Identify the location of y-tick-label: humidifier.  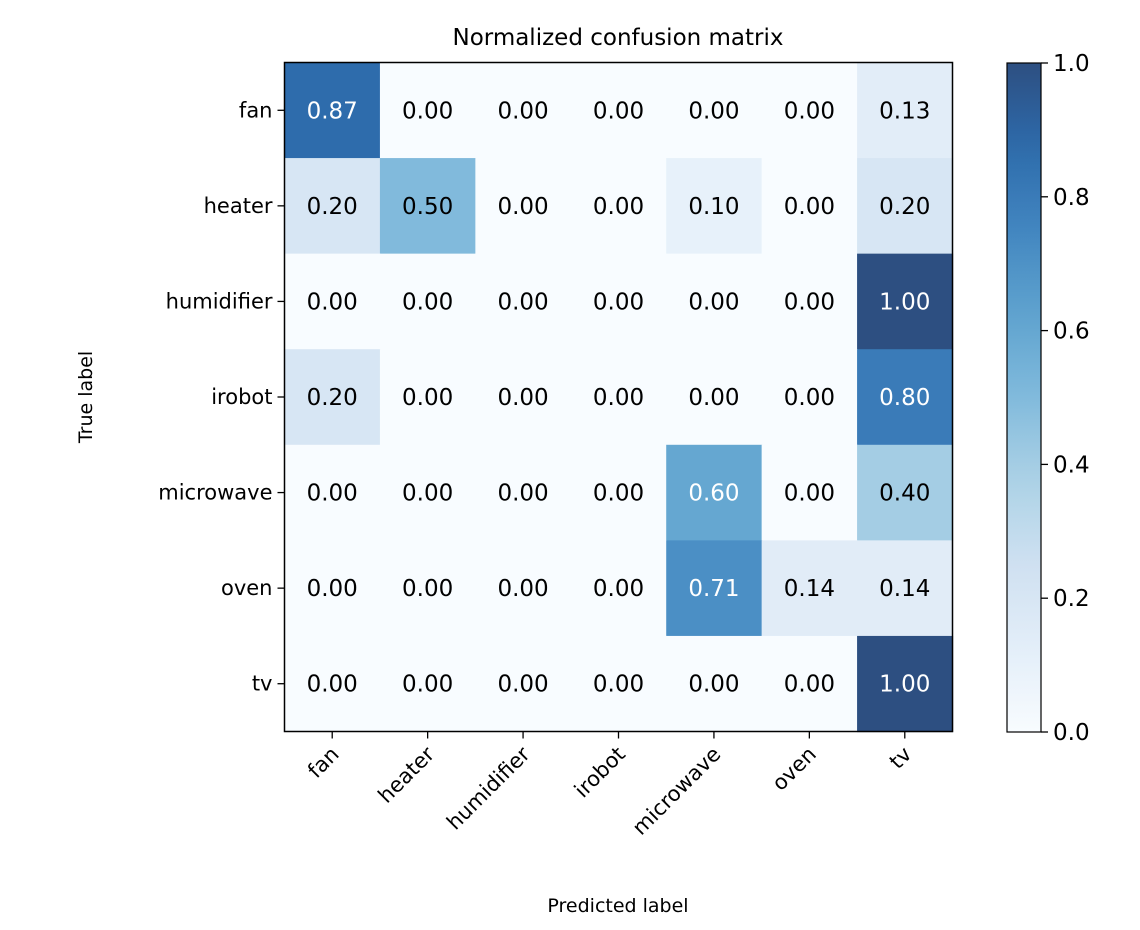
(219, 301).